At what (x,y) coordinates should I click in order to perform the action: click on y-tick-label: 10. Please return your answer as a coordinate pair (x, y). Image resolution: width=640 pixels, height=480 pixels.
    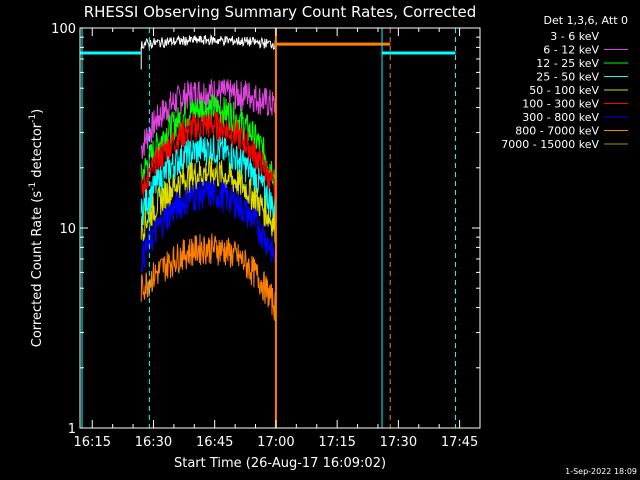
    Looking at the image, I should click on (67, 229).